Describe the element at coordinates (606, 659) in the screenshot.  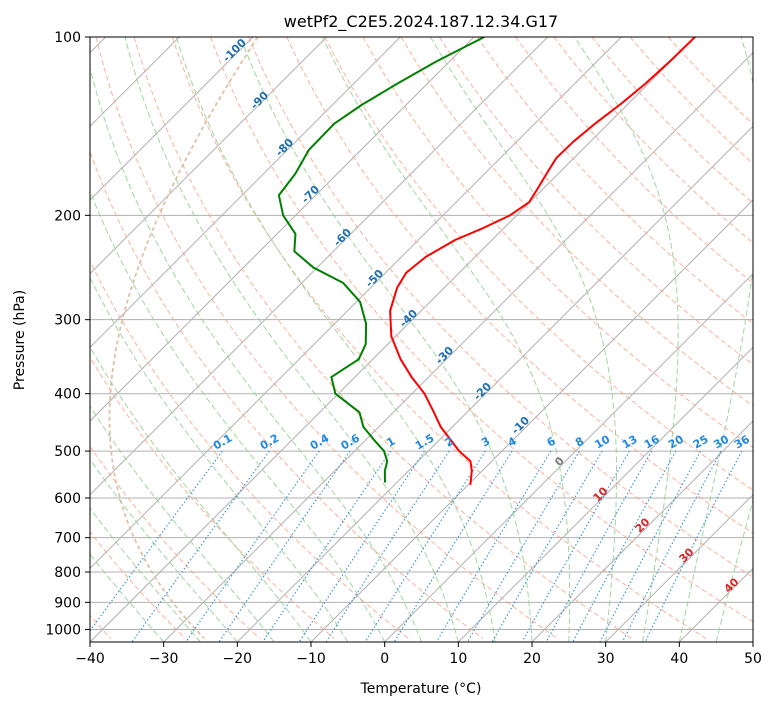
I see `x-tick-label: 30` at that location.